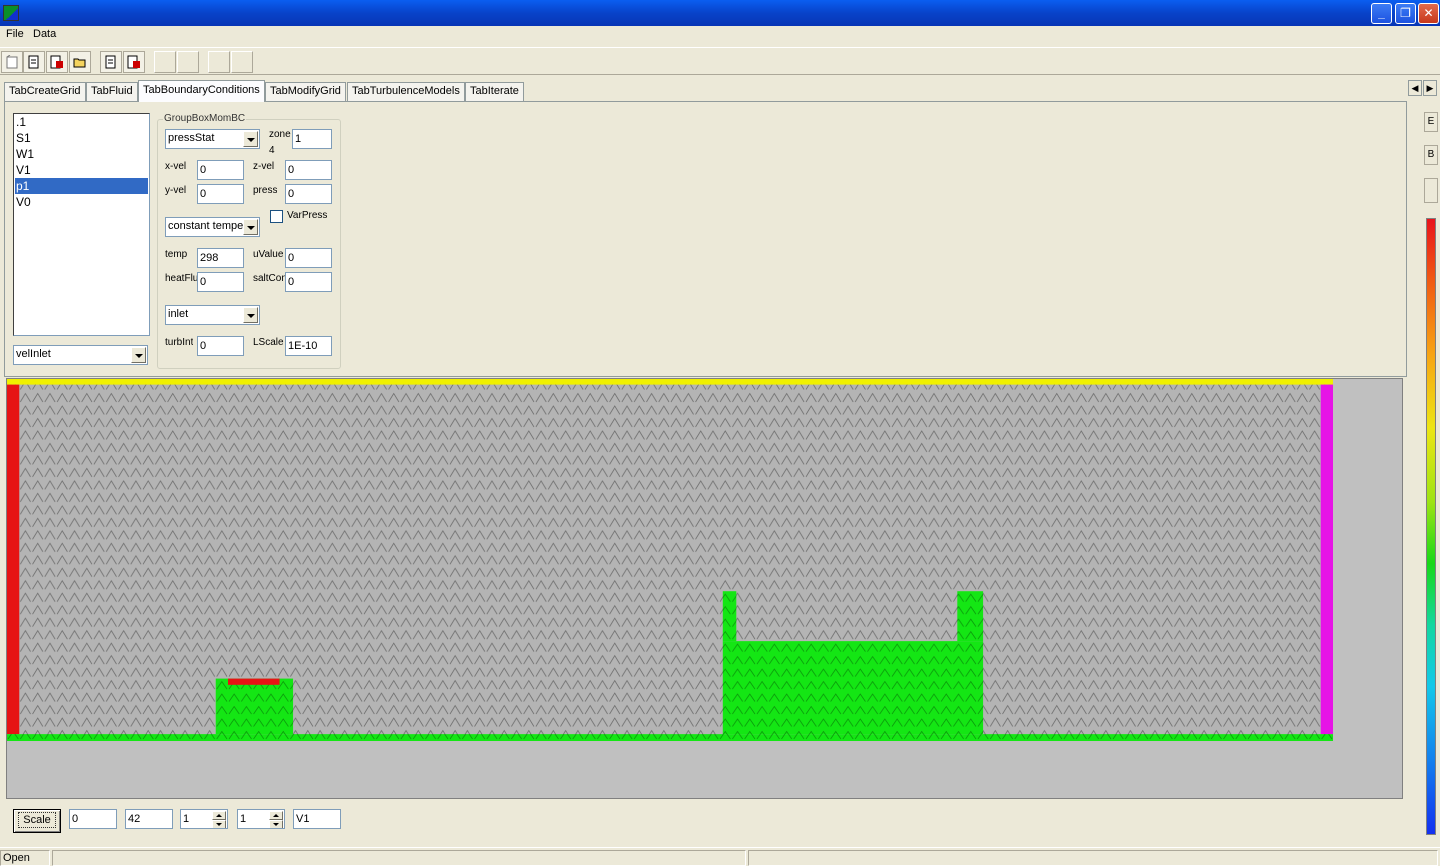 The width and height of the screenshot is (1440, 866). I want to click on grid-inlet-boundary, so click(13, 559).